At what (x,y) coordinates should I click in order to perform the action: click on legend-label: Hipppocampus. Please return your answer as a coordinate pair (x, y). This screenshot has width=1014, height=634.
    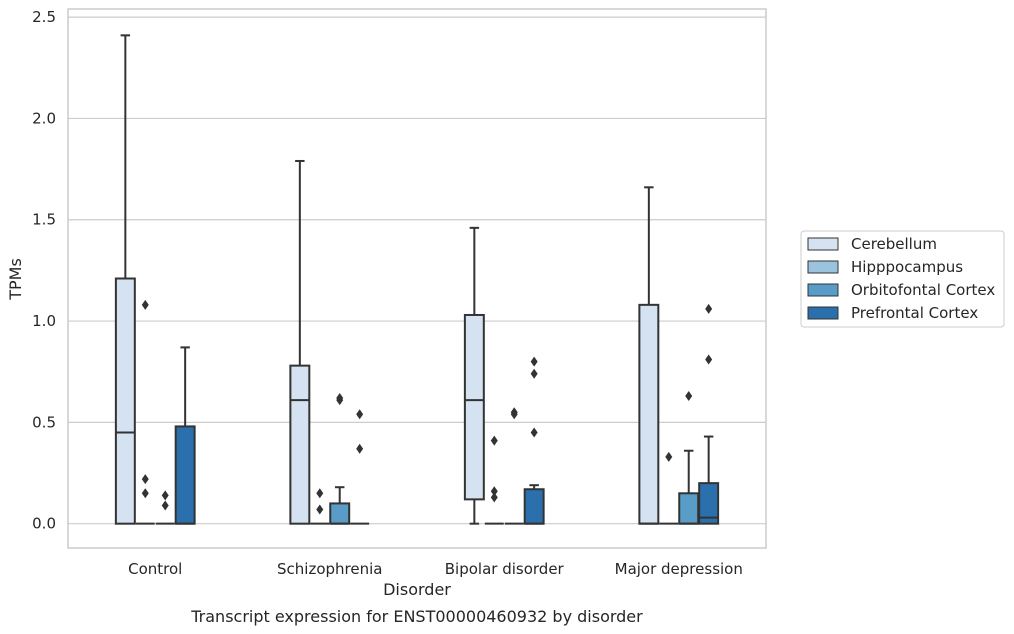
    Looking at the image, I should click on (907, 267).